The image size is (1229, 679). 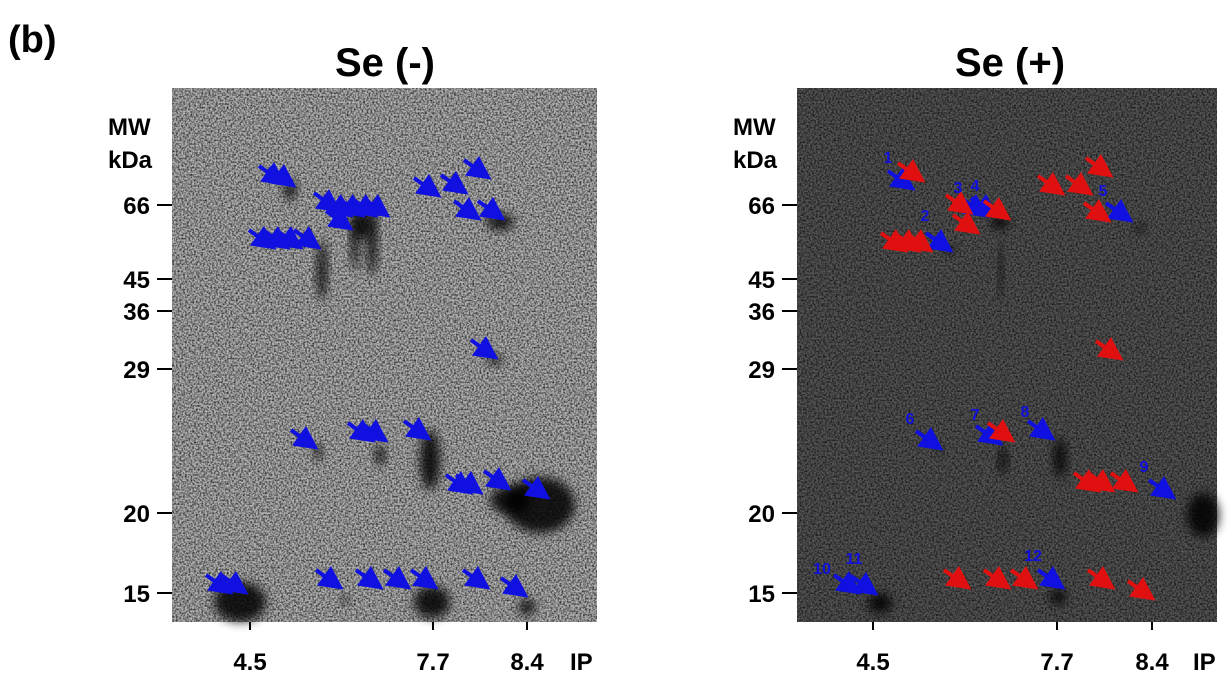 What do you see at coordinates (32, 40) in the screenshot?
I see `panel-label: (b)` at bounding box center [32, 40].